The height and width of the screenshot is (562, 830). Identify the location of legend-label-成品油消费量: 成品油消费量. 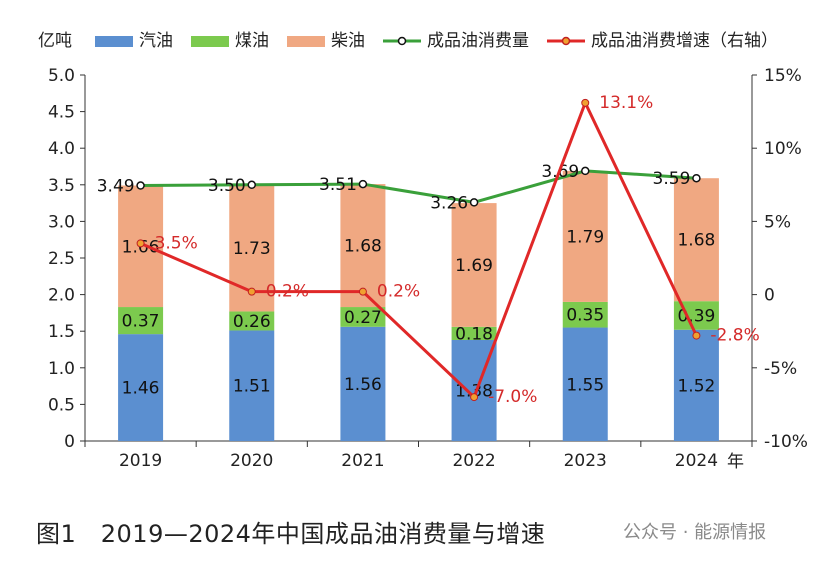
(478, 41).